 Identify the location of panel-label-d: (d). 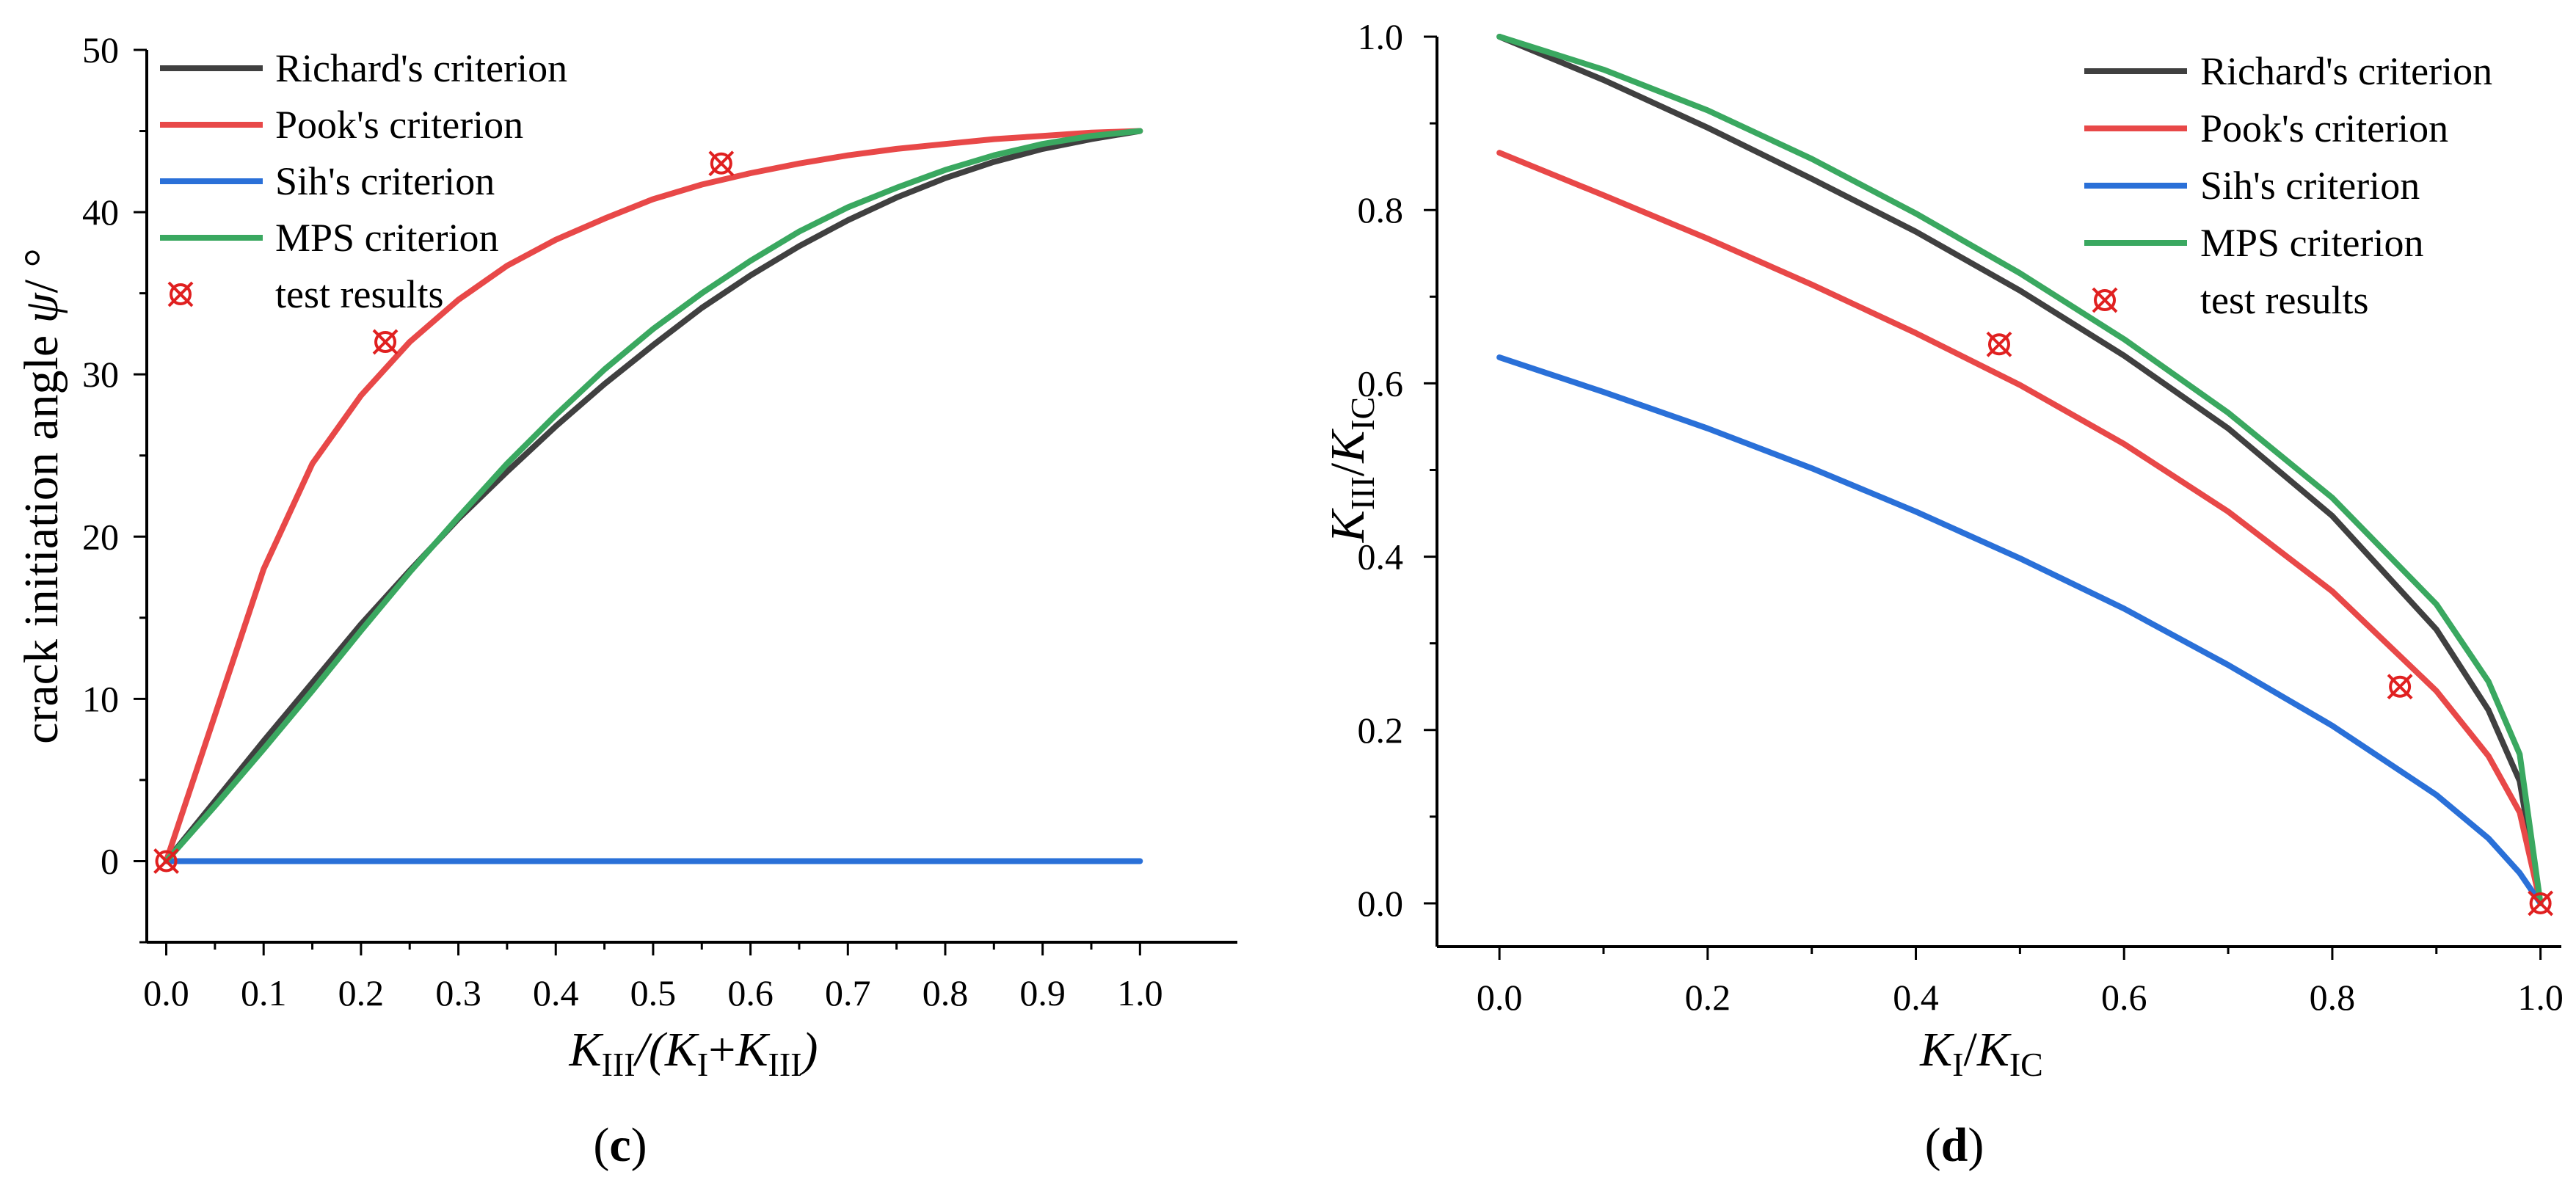
(1954, 1145).